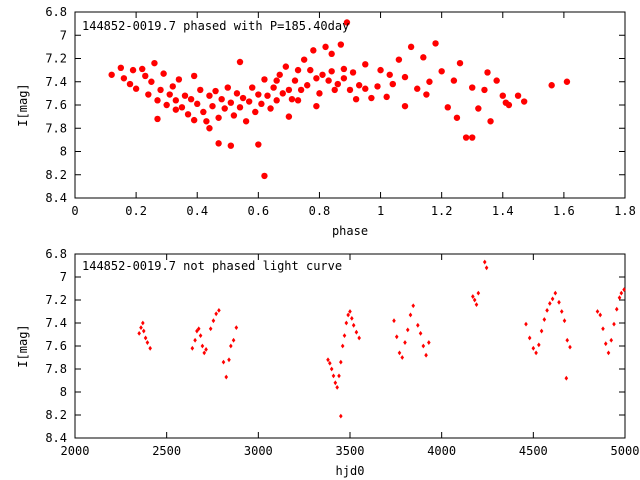 The height and width of the screenshot is (480, 640). What do you see at coordinates (75, 451) in the screenshot?
I see `x-tick-label: 2000` at bounding box center [75, 451].